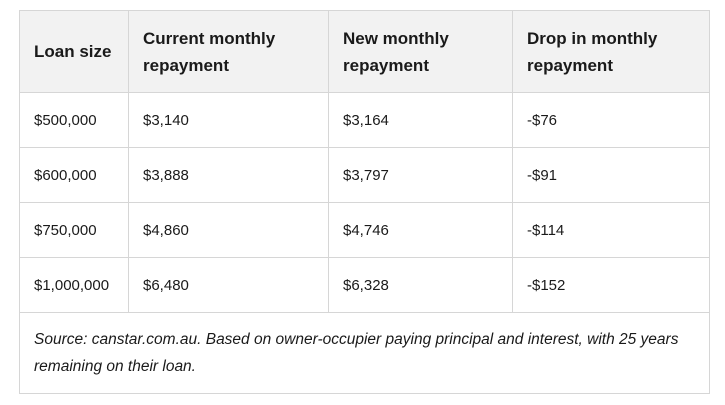  I want to click on table-row: $500,000 $3,140 $3,164 -$76, so click(364, 120).